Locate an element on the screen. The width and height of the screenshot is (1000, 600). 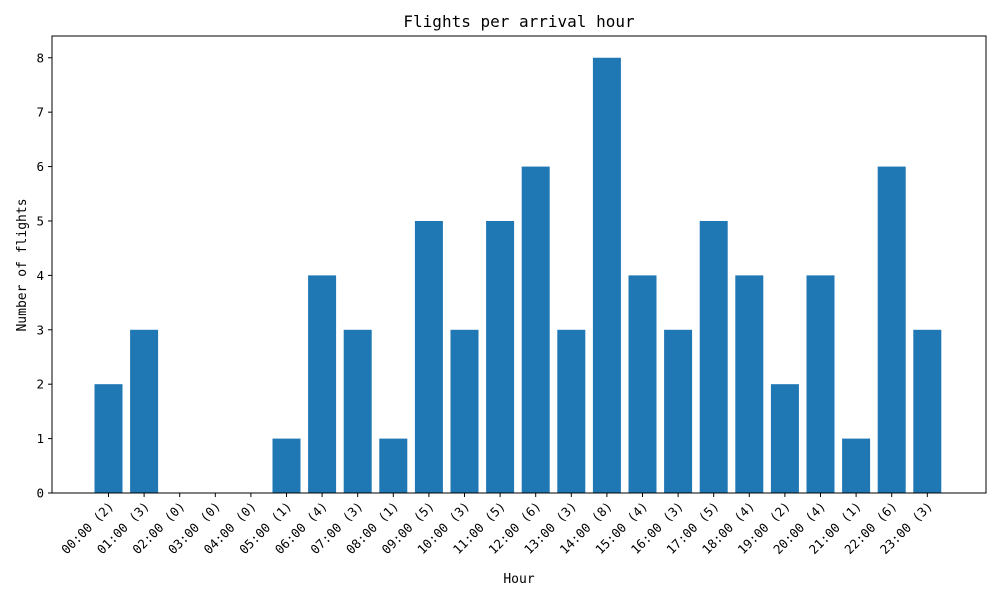
y-tick-label: 5 is located at coordinates (40, 220).